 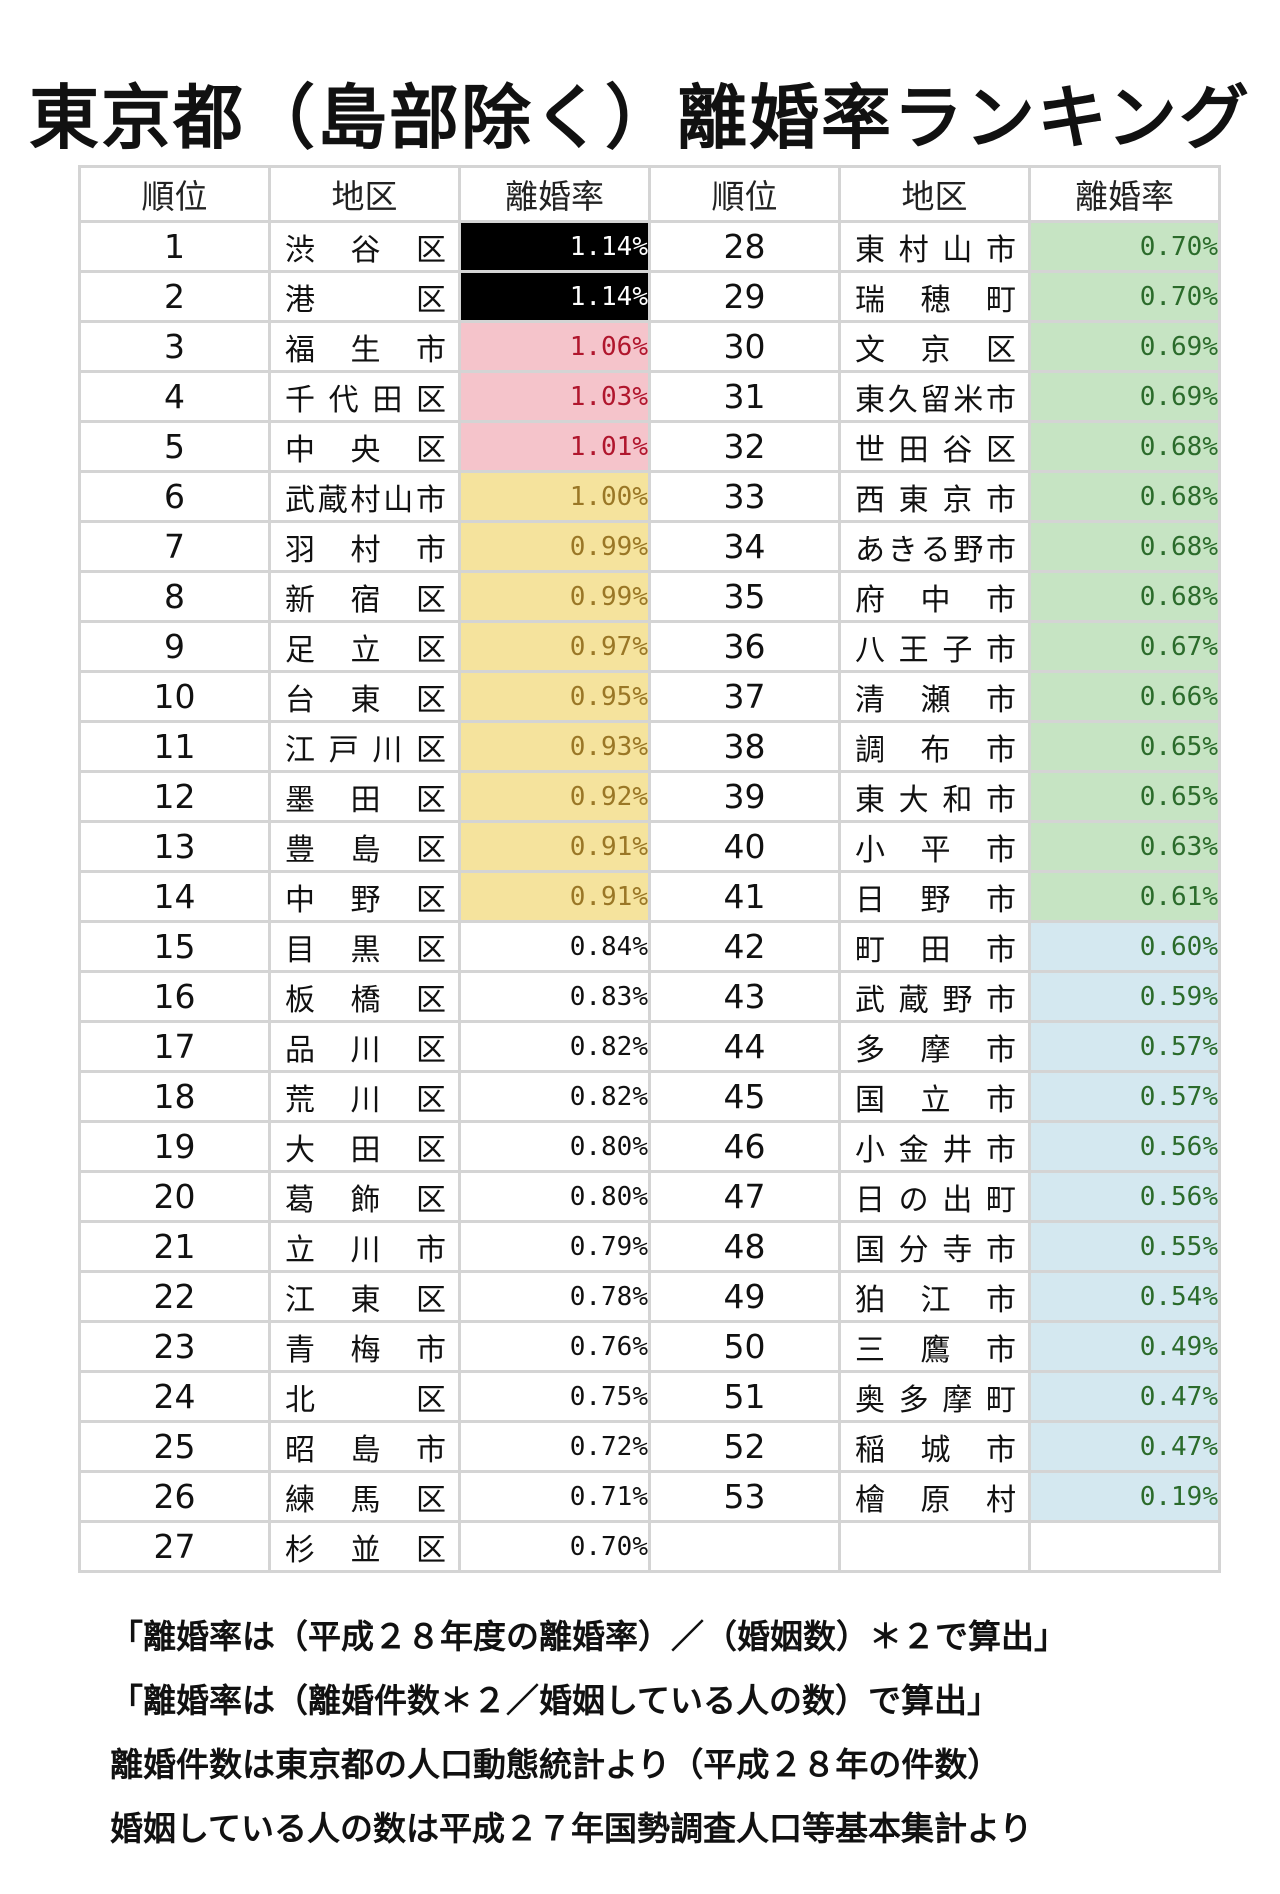 What do you see at coordinates (934, 1246) in the screenshot?
I see `area-cell: 国分寺市` at bounding box center [934, 1246].